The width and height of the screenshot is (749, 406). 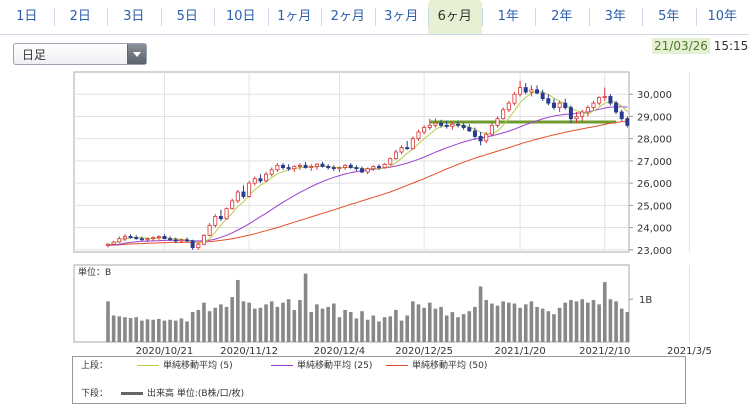 I want to click on legend-item-ma25: 単純移動平均 (25), so click(x=321, y=366).